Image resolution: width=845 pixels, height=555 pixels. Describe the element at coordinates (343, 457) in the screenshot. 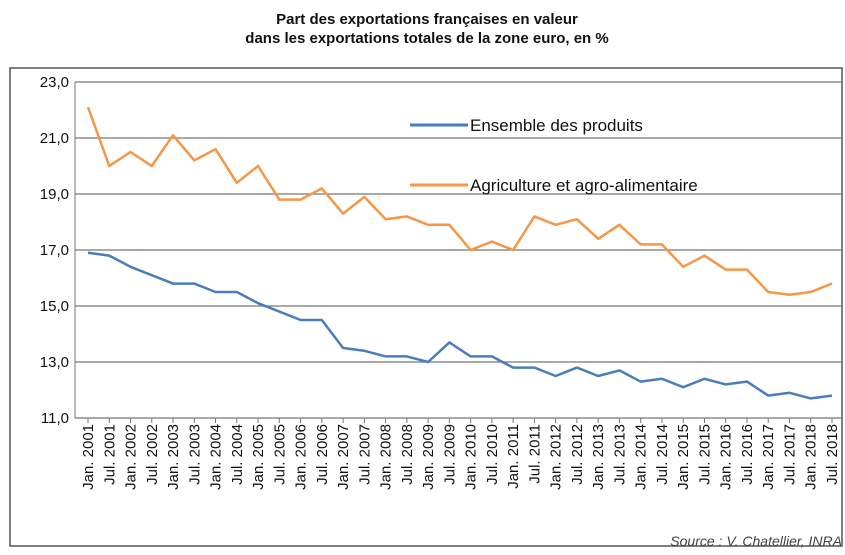

I see `x-tick-label: Jan. 2007` at that location.